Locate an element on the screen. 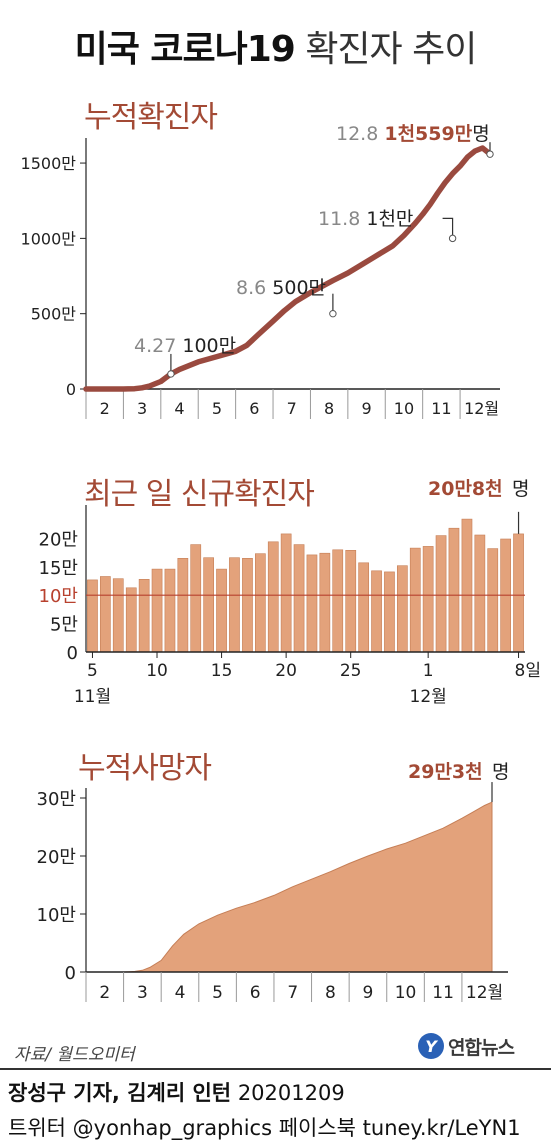 This screenshot has height=1147, width=551. credit-line: 장성구 기자, 김계리 인턴 20201209 is located at coordinates (176, 1092).